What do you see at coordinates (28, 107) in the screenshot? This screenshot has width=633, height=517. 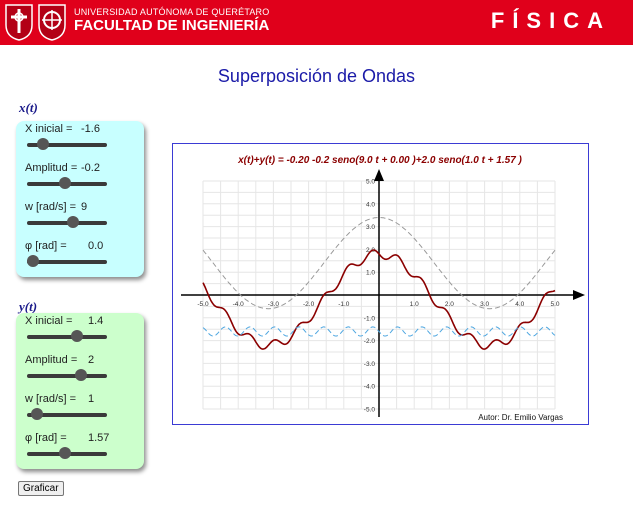 I see `x-section-label: x(t)` at bounding box center [28, 107].